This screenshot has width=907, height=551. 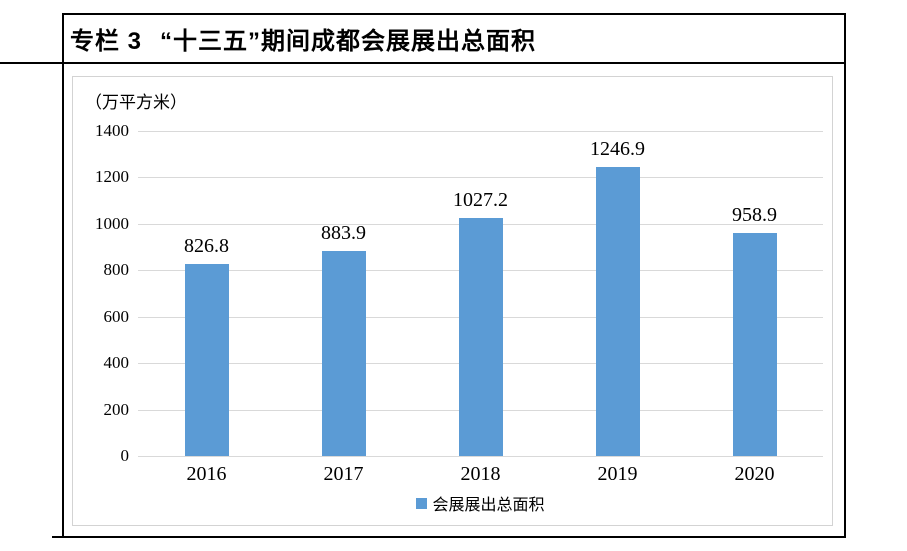 What do you see at coordinates (617, 148) in the screenshot?
I see `bar-value-label: 1246.9` at bounding box center [617, 148].